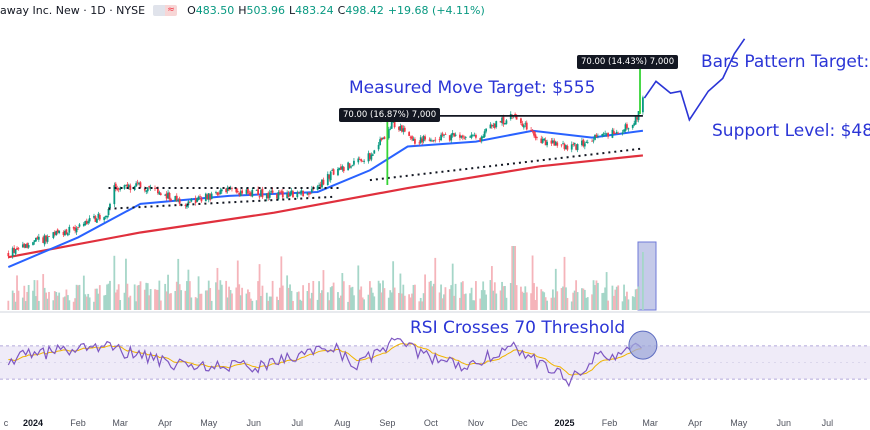 This screenshot has height=430, width=870. I want to click on indicator-badge: ≈, so click(165, 10).